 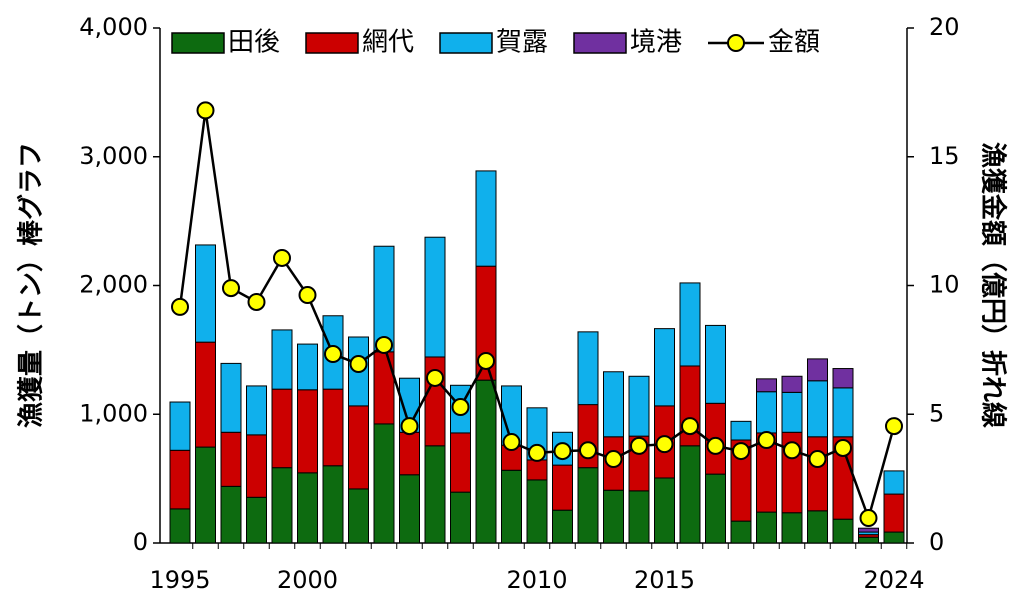 What do you see at coordinates (179, 580) in the screenshot?
I see `x-tick-label: 1995` at bounding box center [179, 580].